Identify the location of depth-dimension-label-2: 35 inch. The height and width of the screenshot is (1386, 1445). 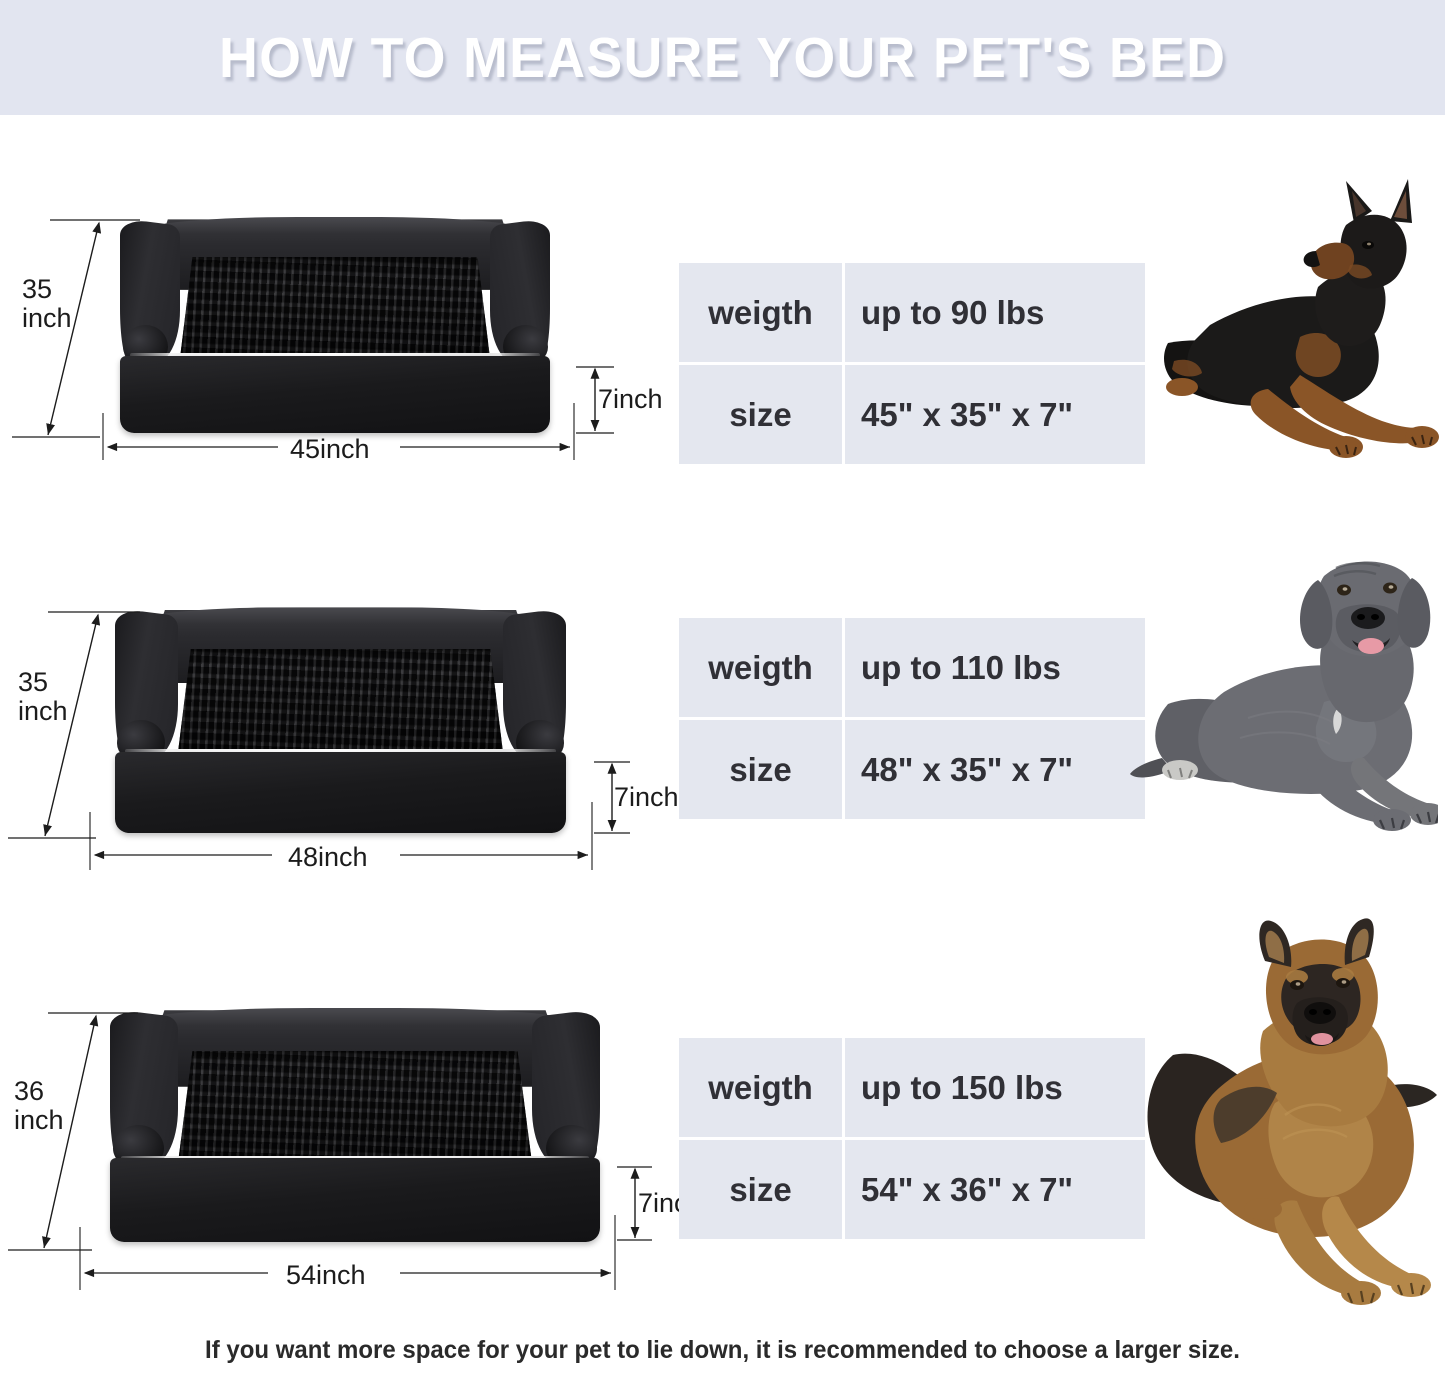
(43, 696).